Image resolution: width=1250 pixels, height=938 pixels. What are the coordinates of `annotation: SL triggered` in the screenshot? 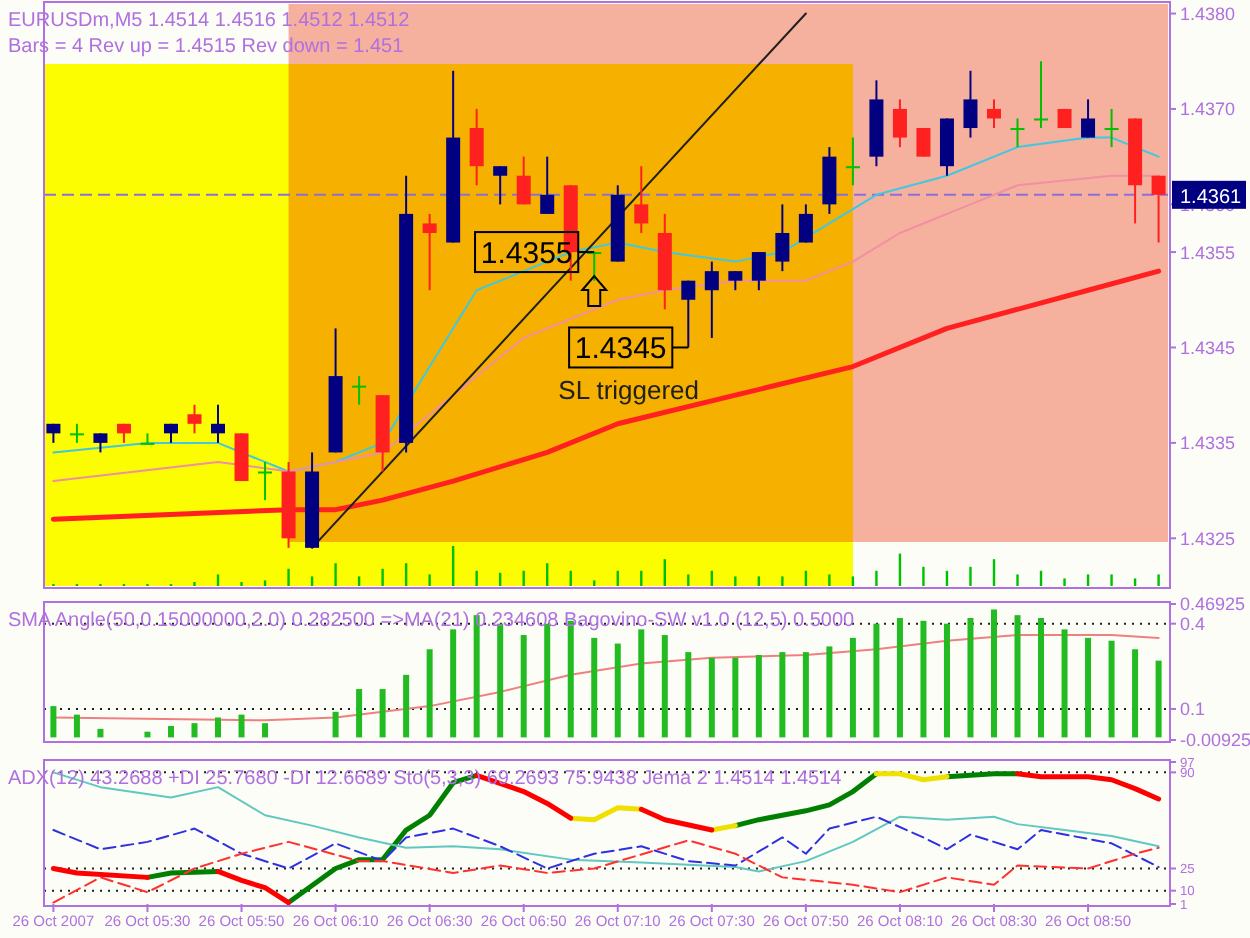 It's located at (629, 390).